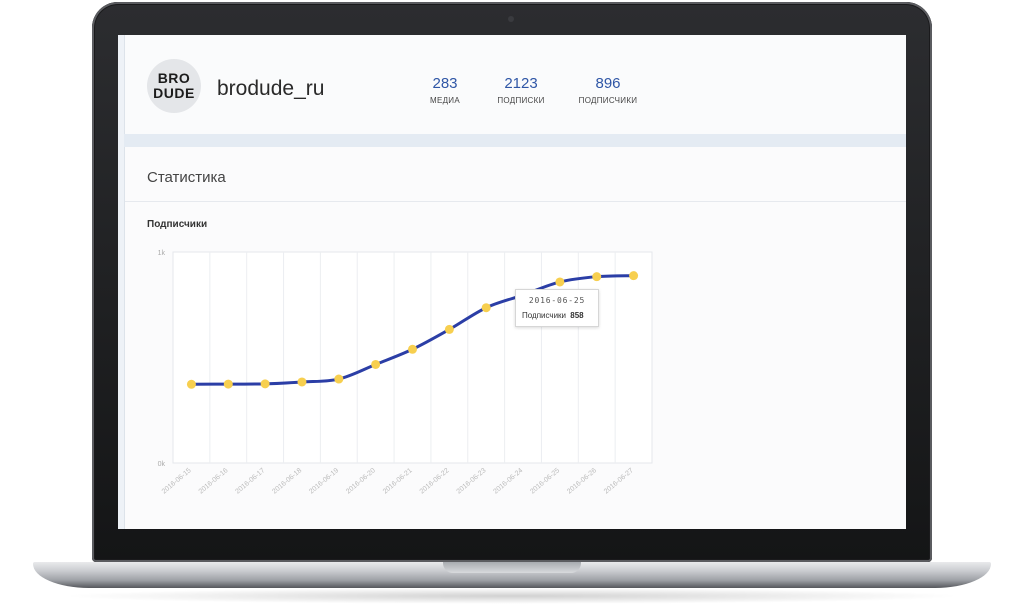 The image size is (1024, 611). I want to click on x-tick-label: 2016-06-20, so click(361, 481).